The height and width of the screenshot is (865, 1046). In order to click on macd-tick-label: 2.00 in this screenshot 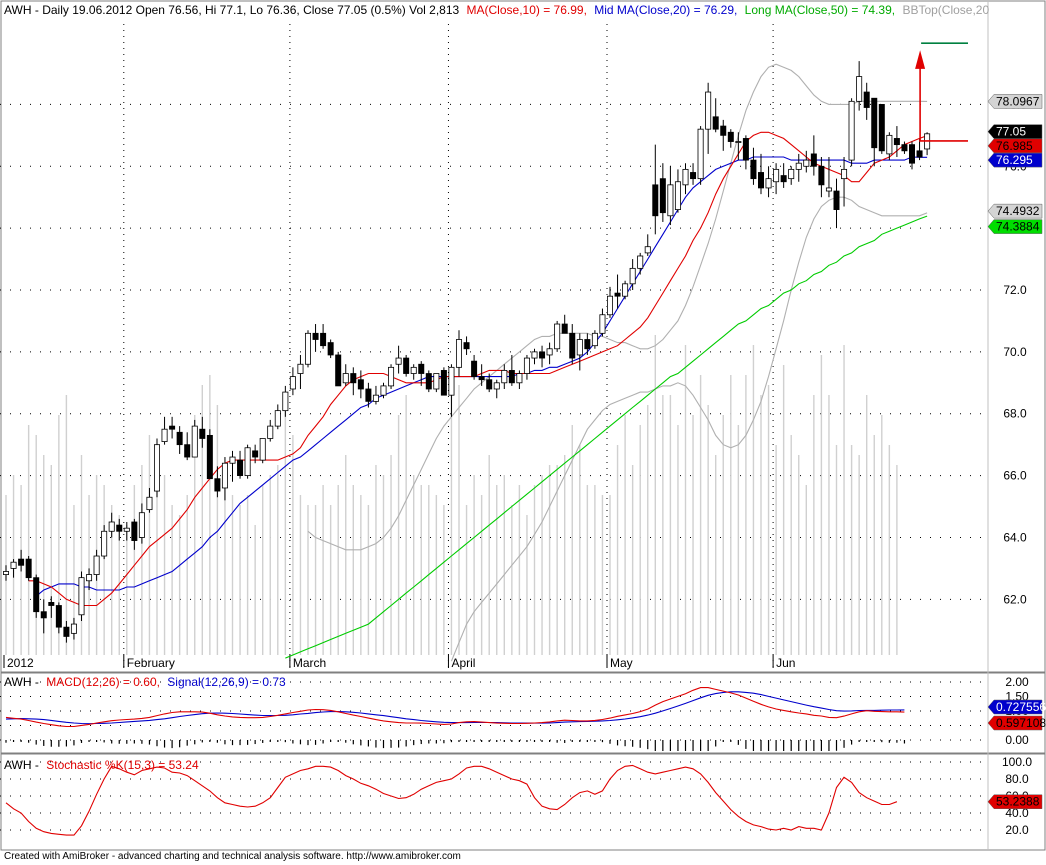, I will do `click(1017, 682)`.